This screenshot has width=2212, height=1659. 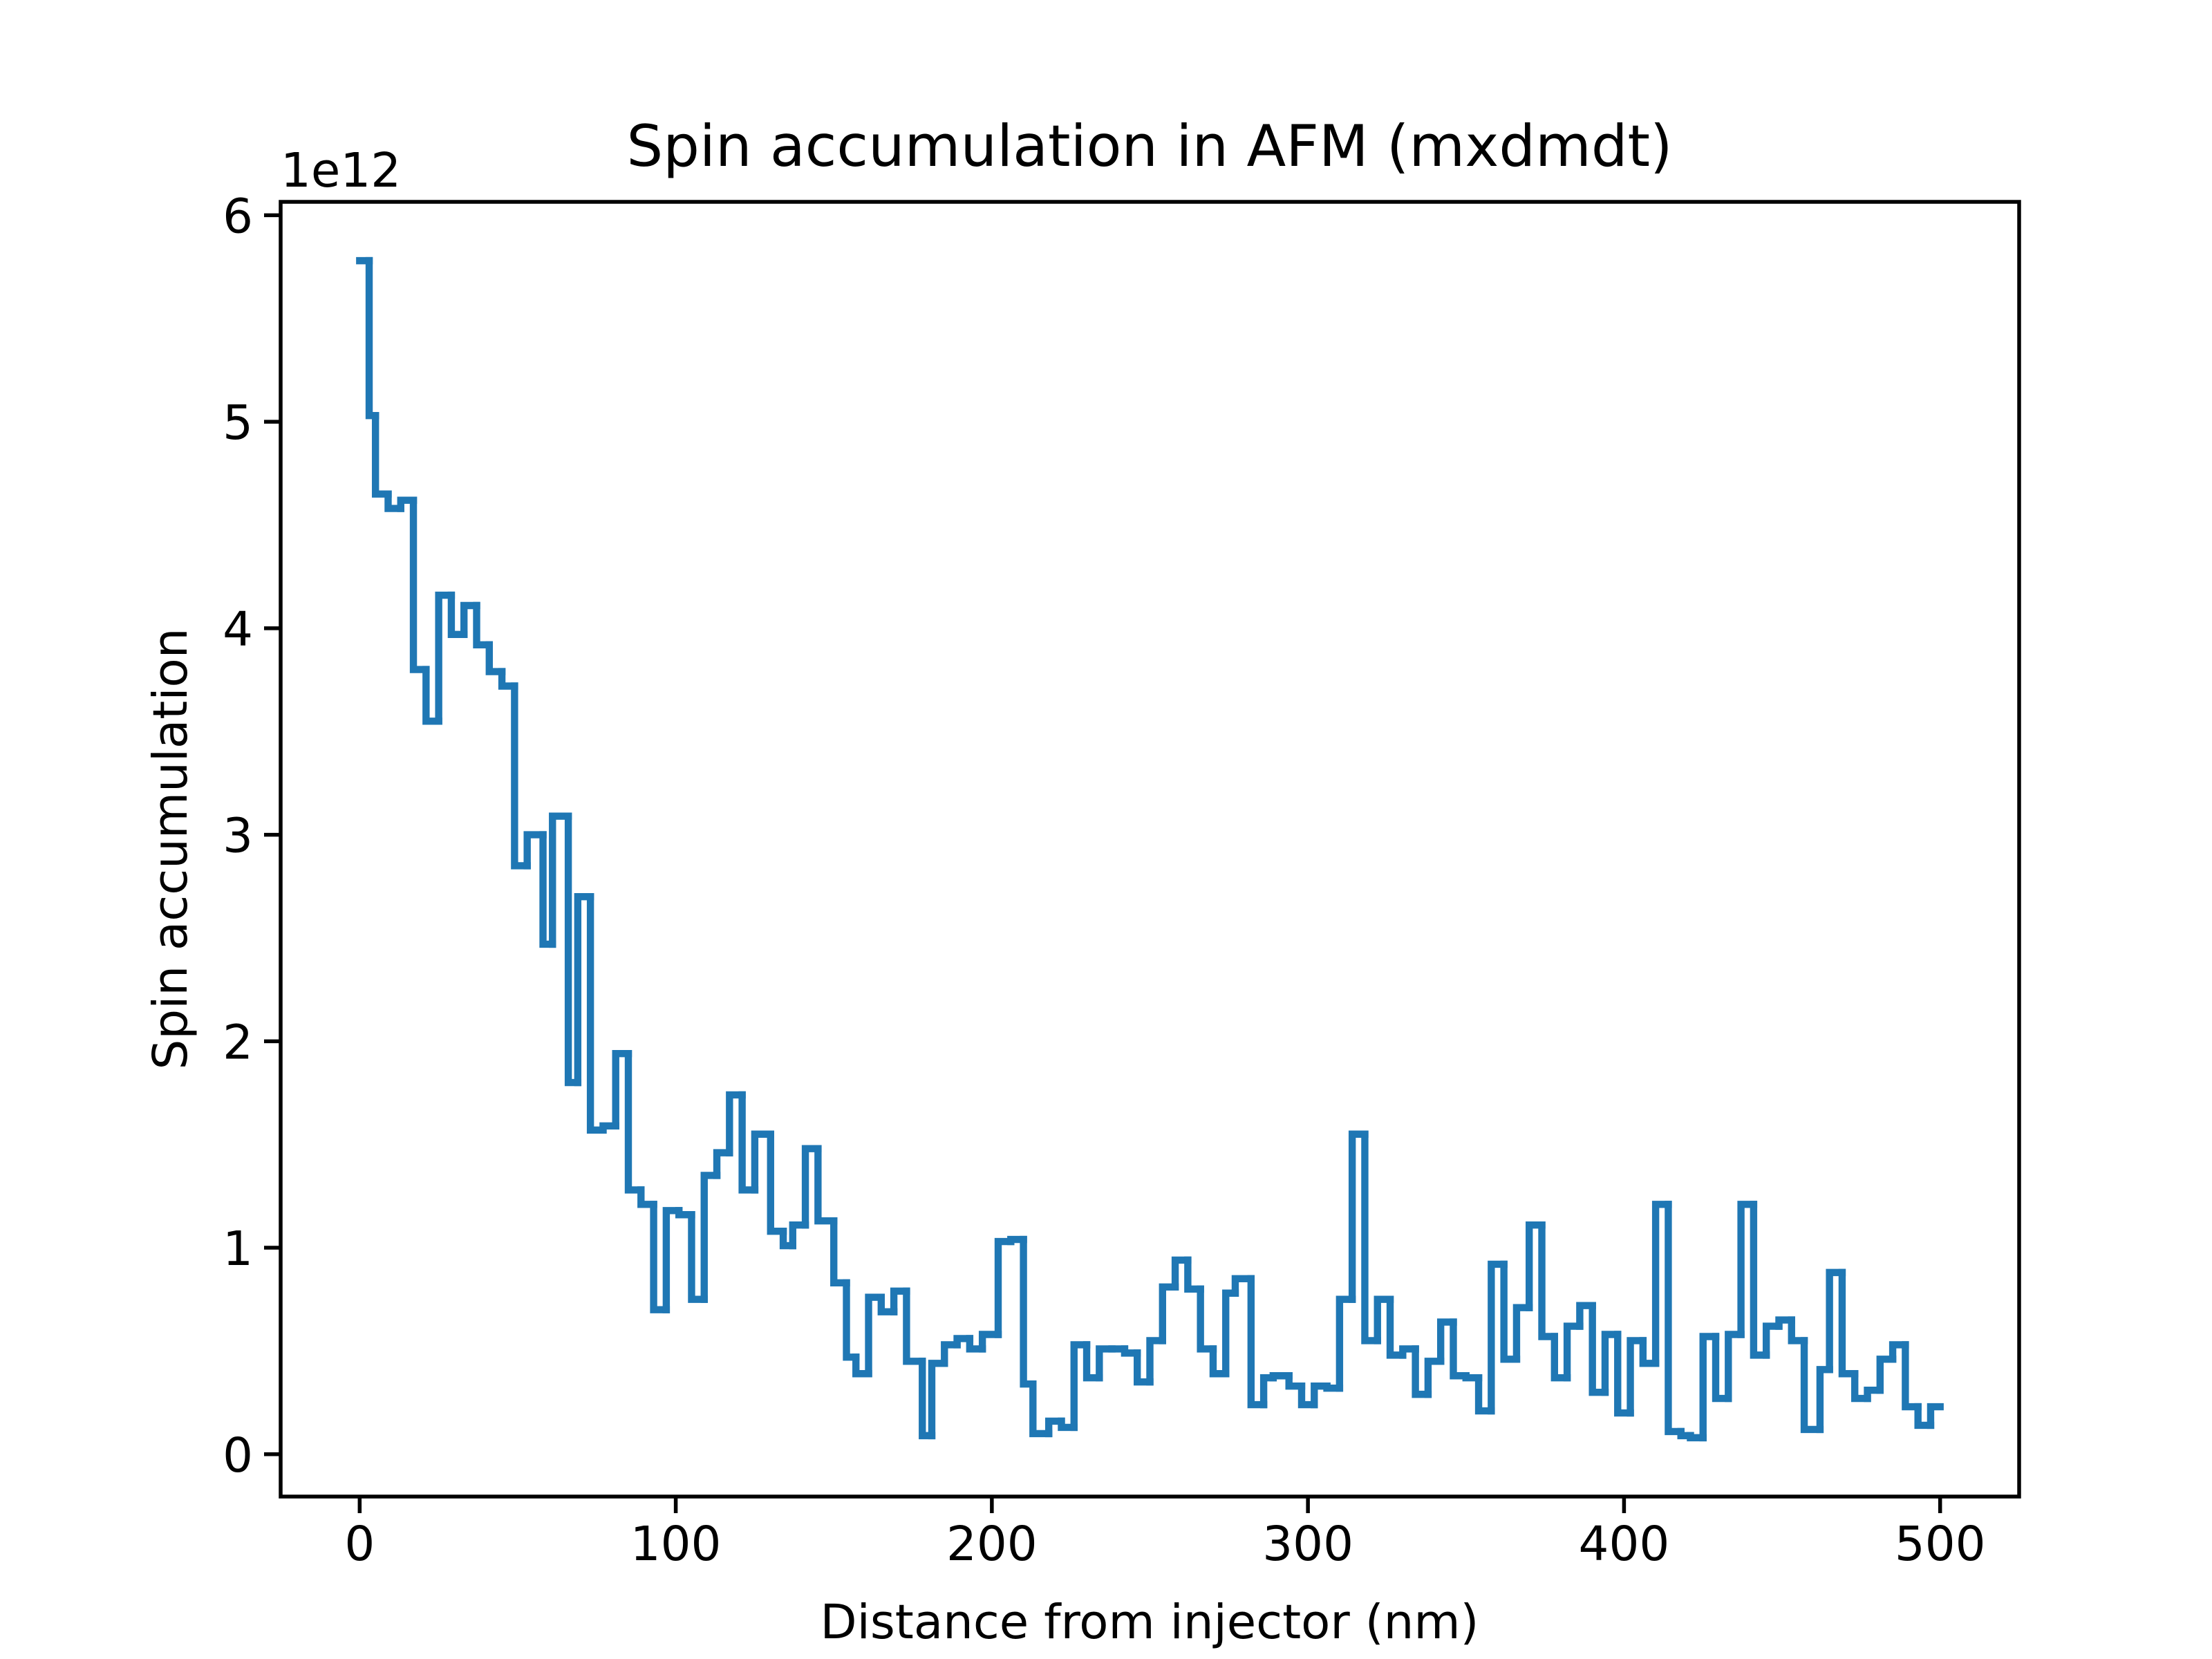 What do you see at coordinates (238, 423) in the screenshot?
I see `y-tick-label: 5` at bounding box center [238, 423].